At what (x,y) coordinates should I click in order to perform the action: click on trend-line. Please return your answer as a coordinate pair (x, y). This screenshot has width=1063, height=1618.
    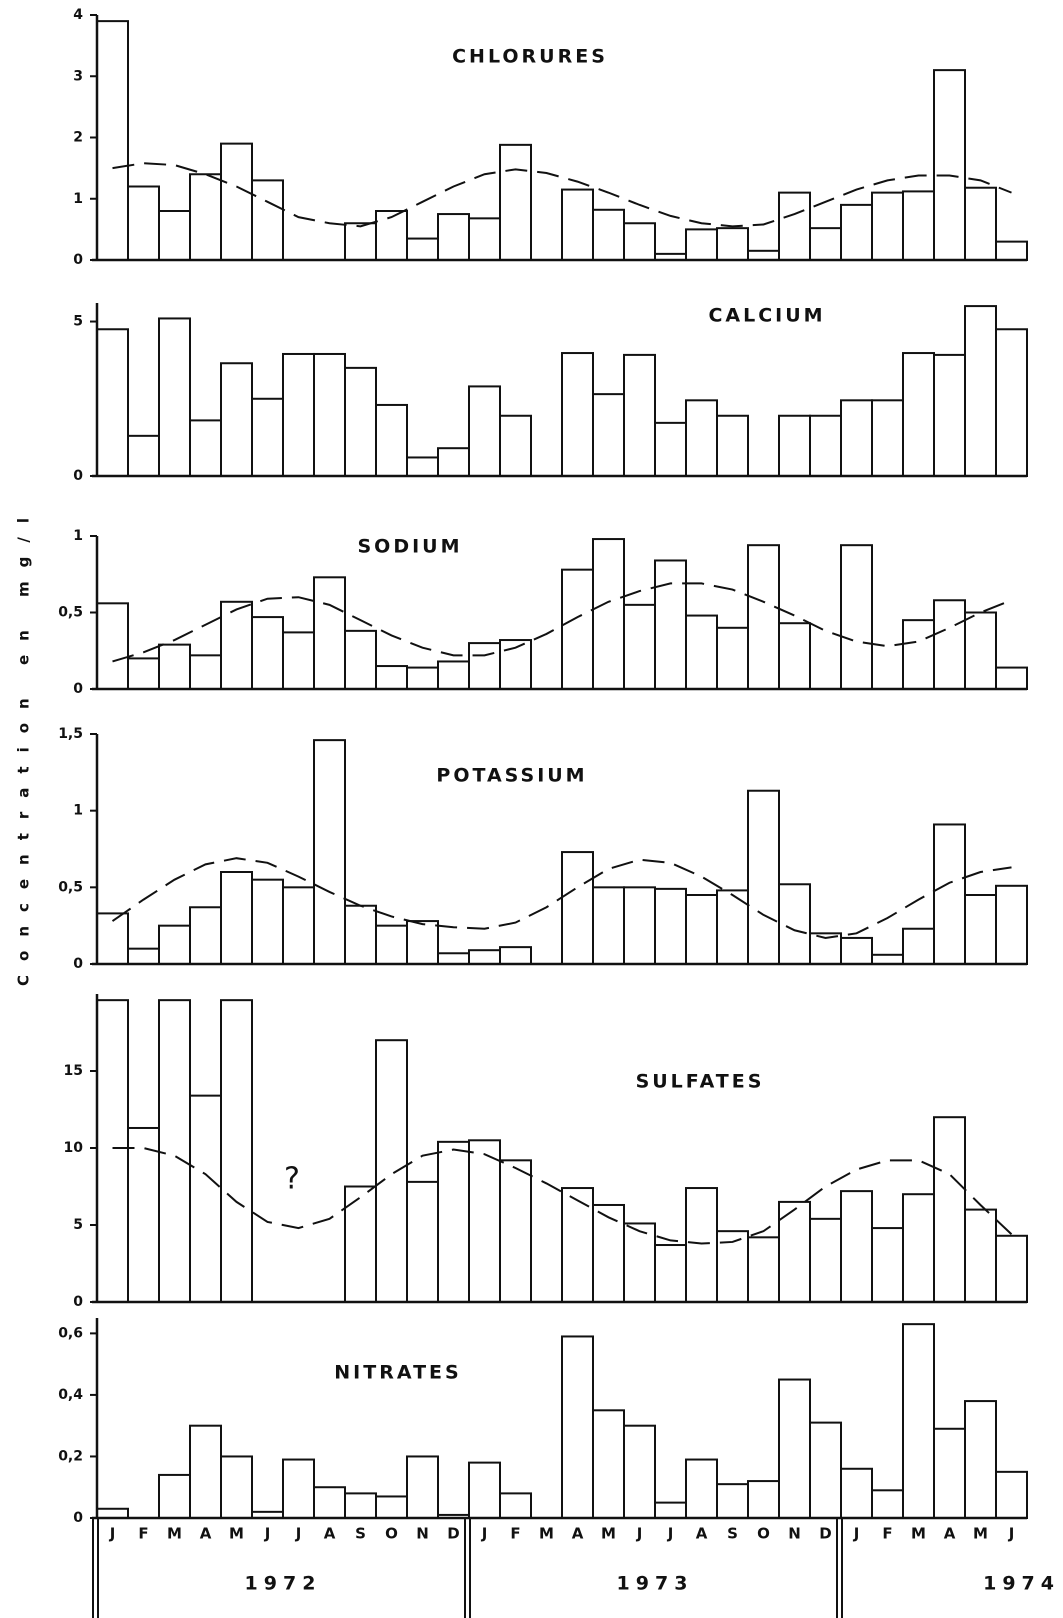
    Looking at the image, I should click on (562, 1196).